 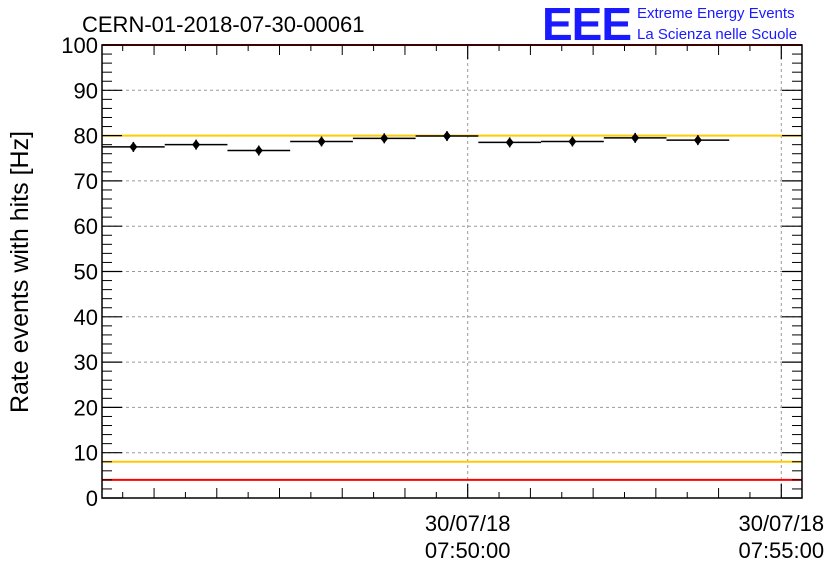 I want to click on chart-title: CERN-01-2018-07-30-00061, so click(x=223, y=24).